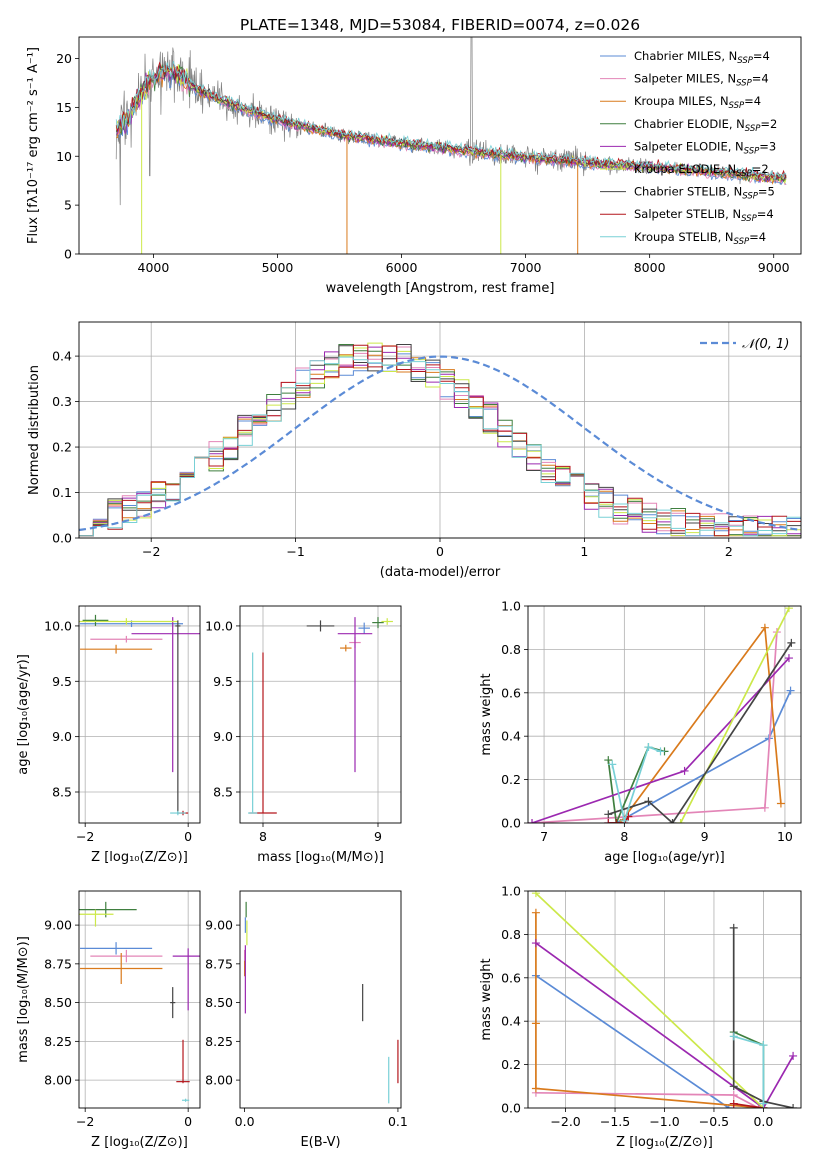  Describe the element at coordinates (705, 125) in the screenshot. I see `legend-entry: Chabrier ELODIE, NSSP=2` at that location.